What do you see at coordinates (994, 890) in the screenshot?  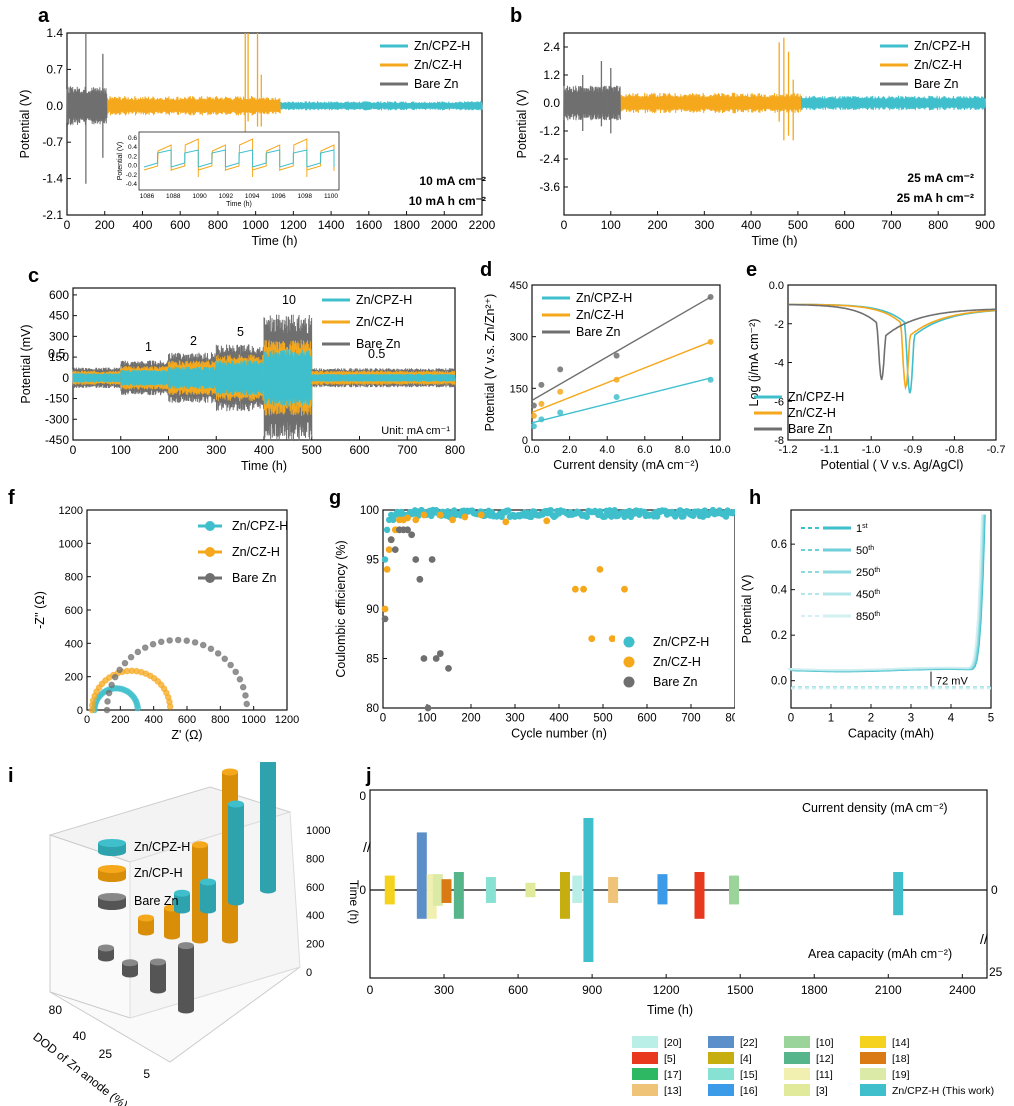 I see `y-zero-label-right: 0` at bounding box center [994, 890].